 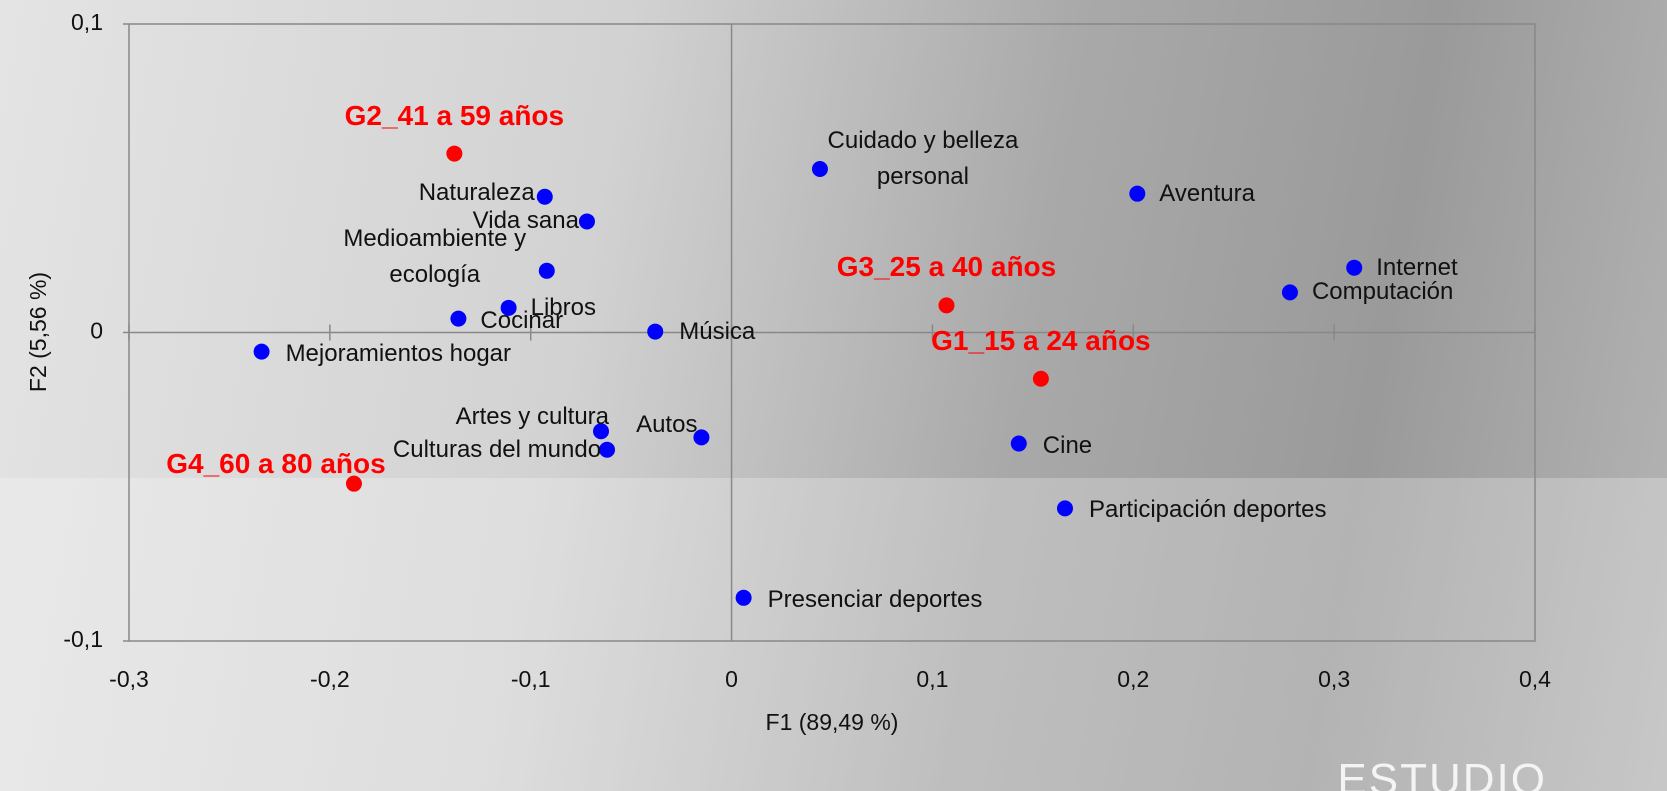 What do you see at coordinates (83, 639) in the screenshot?
I see `y-tick-label: -0,1` at bounding box center [83, 639].